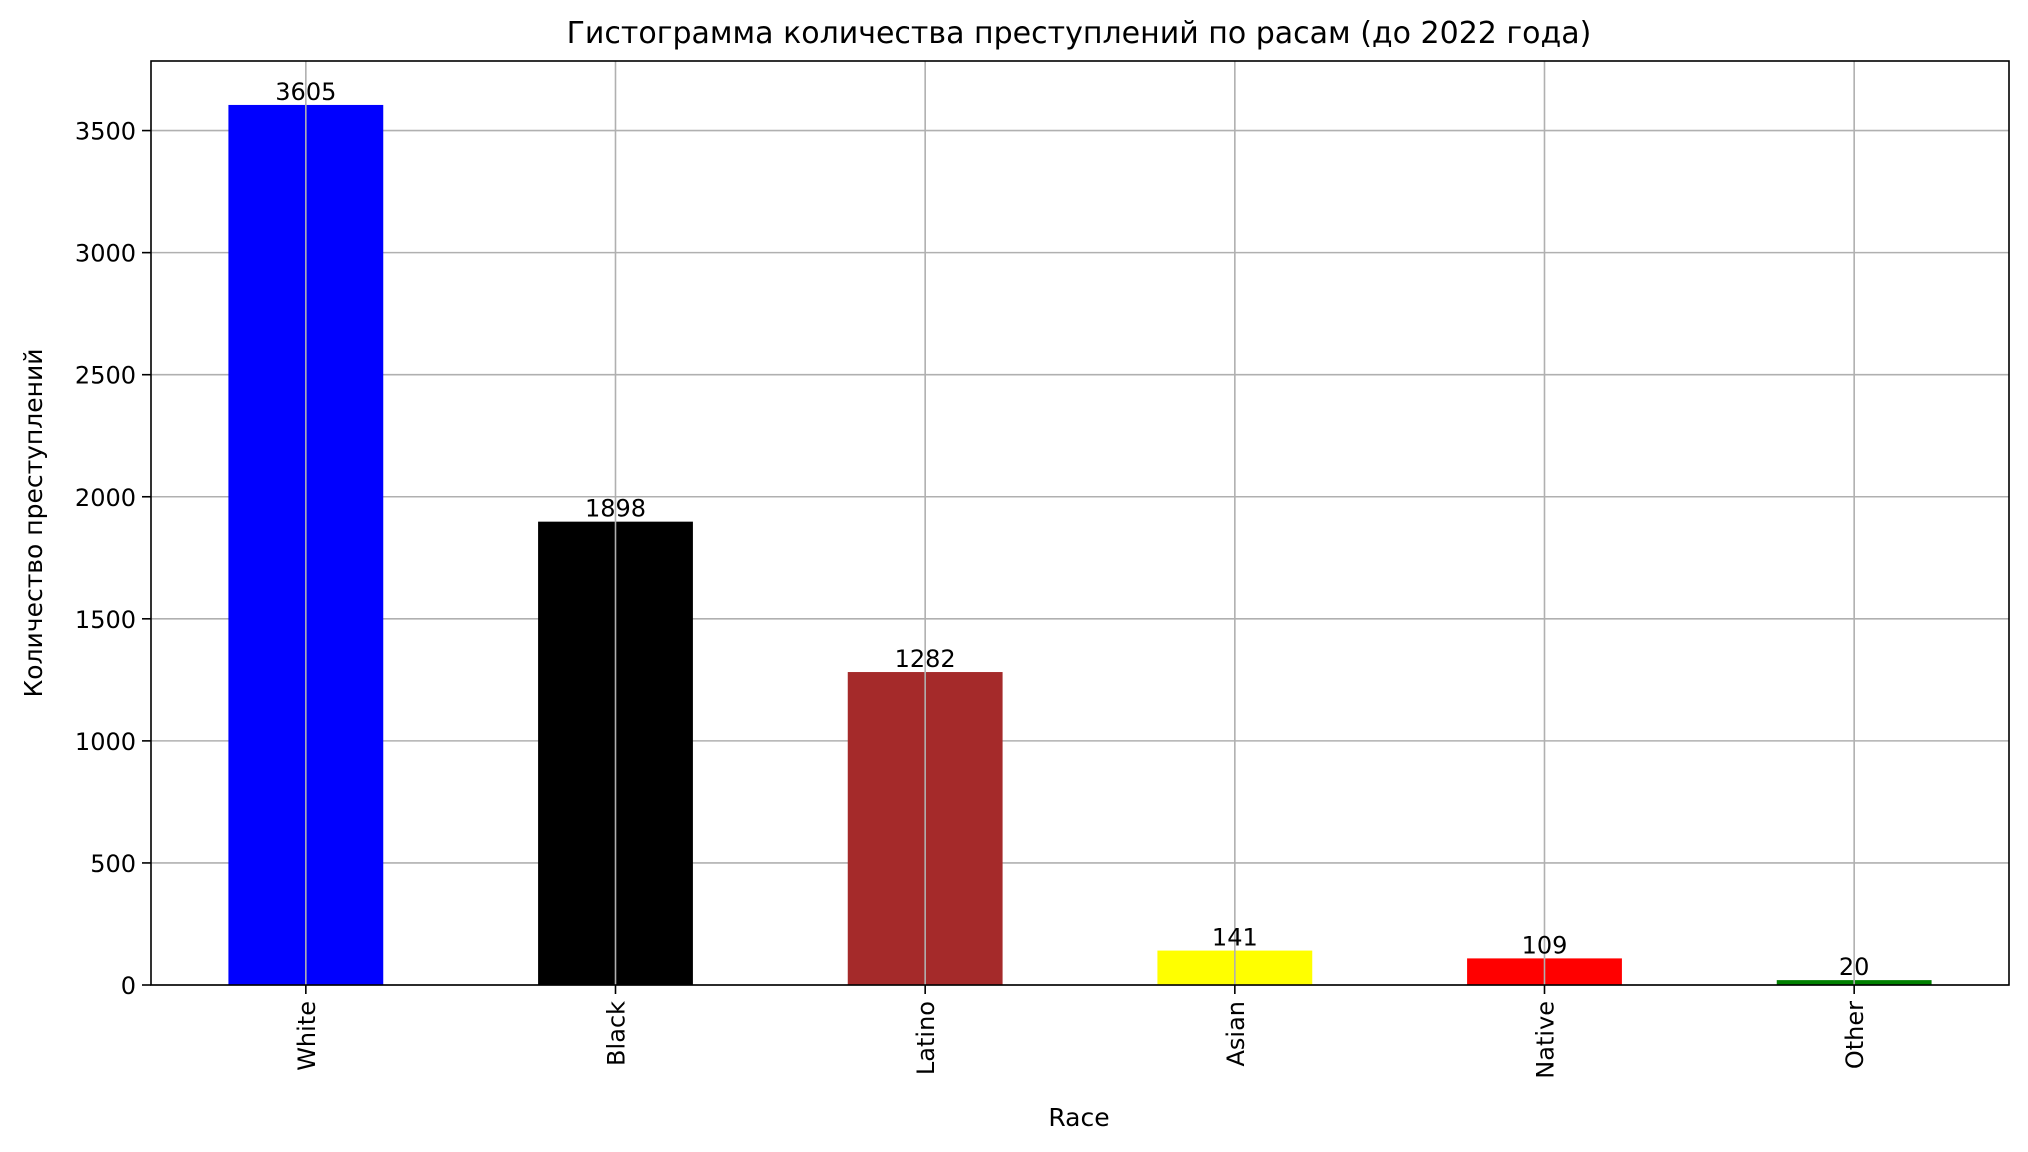 Image resolution: width=2028 pixels, height=1152 pixels. What do you see at coordinates (925, 659) in the screenshot?
I see `bar-value-label: 1282` at bounding box center [925, 659].